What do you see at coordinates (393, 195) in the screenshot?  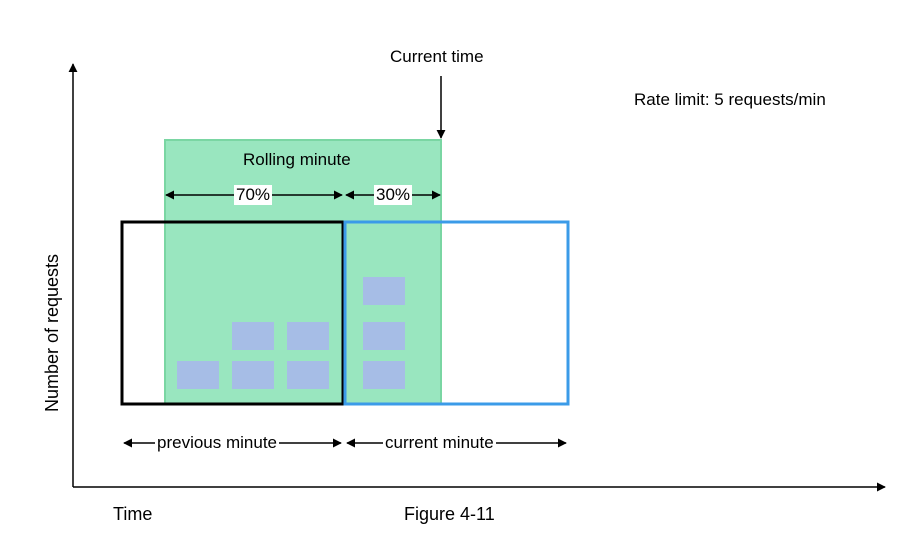 I see `pct-current-label: 30%` at bounding box center [393, 195].